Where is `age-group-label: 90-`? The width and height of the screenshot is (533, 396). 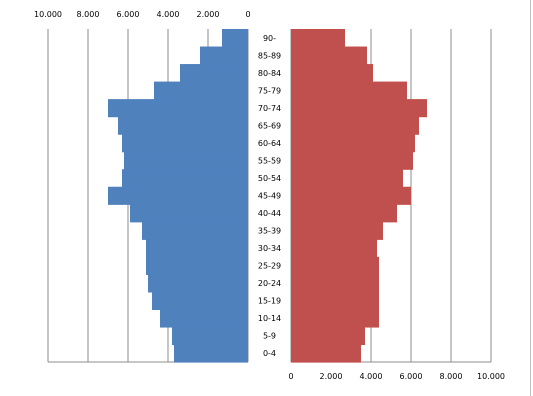
age-group-label: 90- is located at coordinates (269, 38).